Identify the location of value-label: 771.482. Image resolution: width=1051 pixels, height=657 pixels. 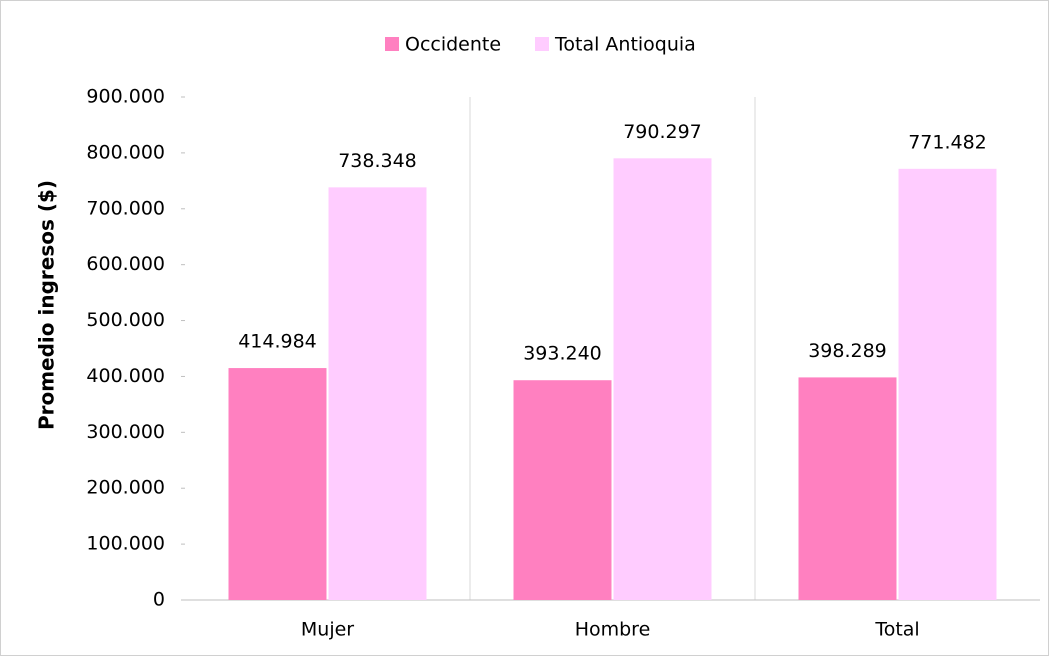
(947, 142).